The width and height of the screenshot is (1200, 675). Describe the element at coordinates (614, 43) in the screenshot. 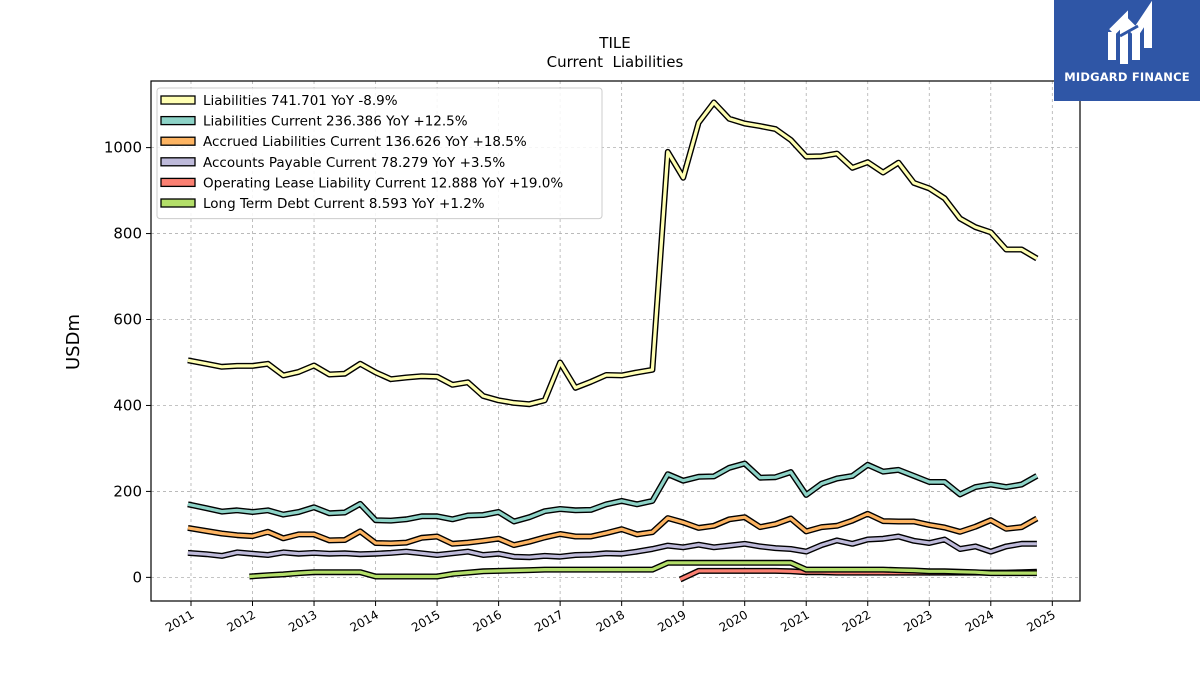

I see `chart-title: TILE` at that location.